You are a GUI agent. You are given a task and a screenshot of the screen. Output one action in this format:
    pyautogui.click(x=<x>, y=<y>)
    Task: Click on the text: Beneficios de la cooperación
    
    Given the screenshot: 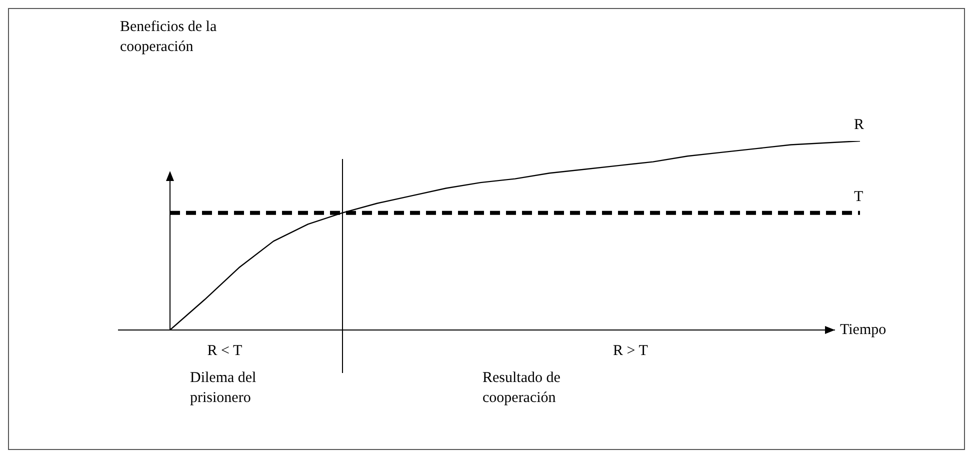 What is the action you would take?
    pyautogui.click(x=168, y=37)
    